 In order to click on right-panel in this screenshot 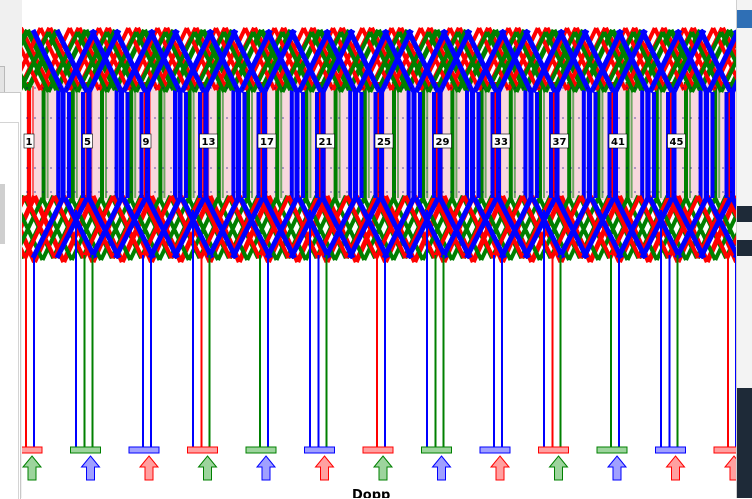, I will do `click(744, 249)`.